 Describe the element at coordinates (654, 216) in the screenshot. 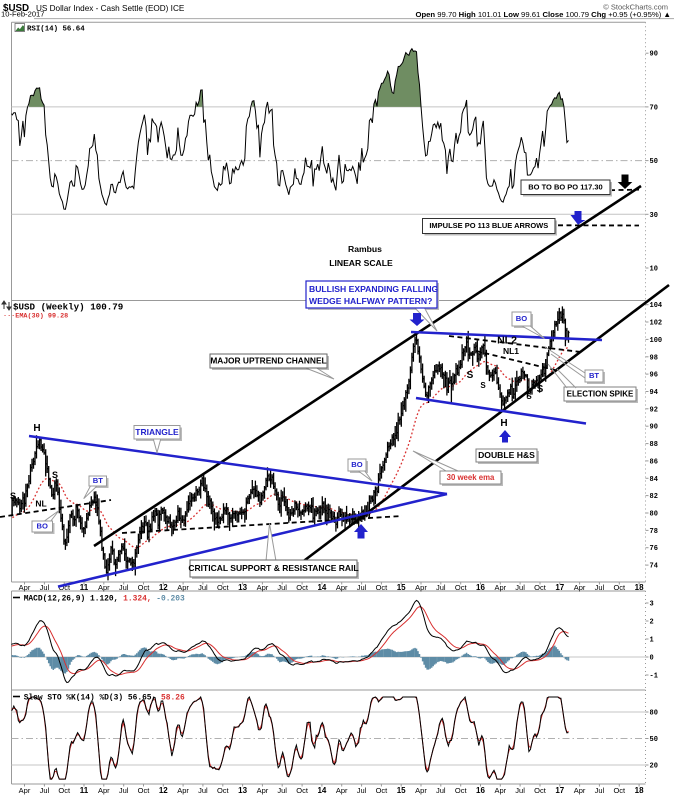

I see `svg-text: 30` at that location.